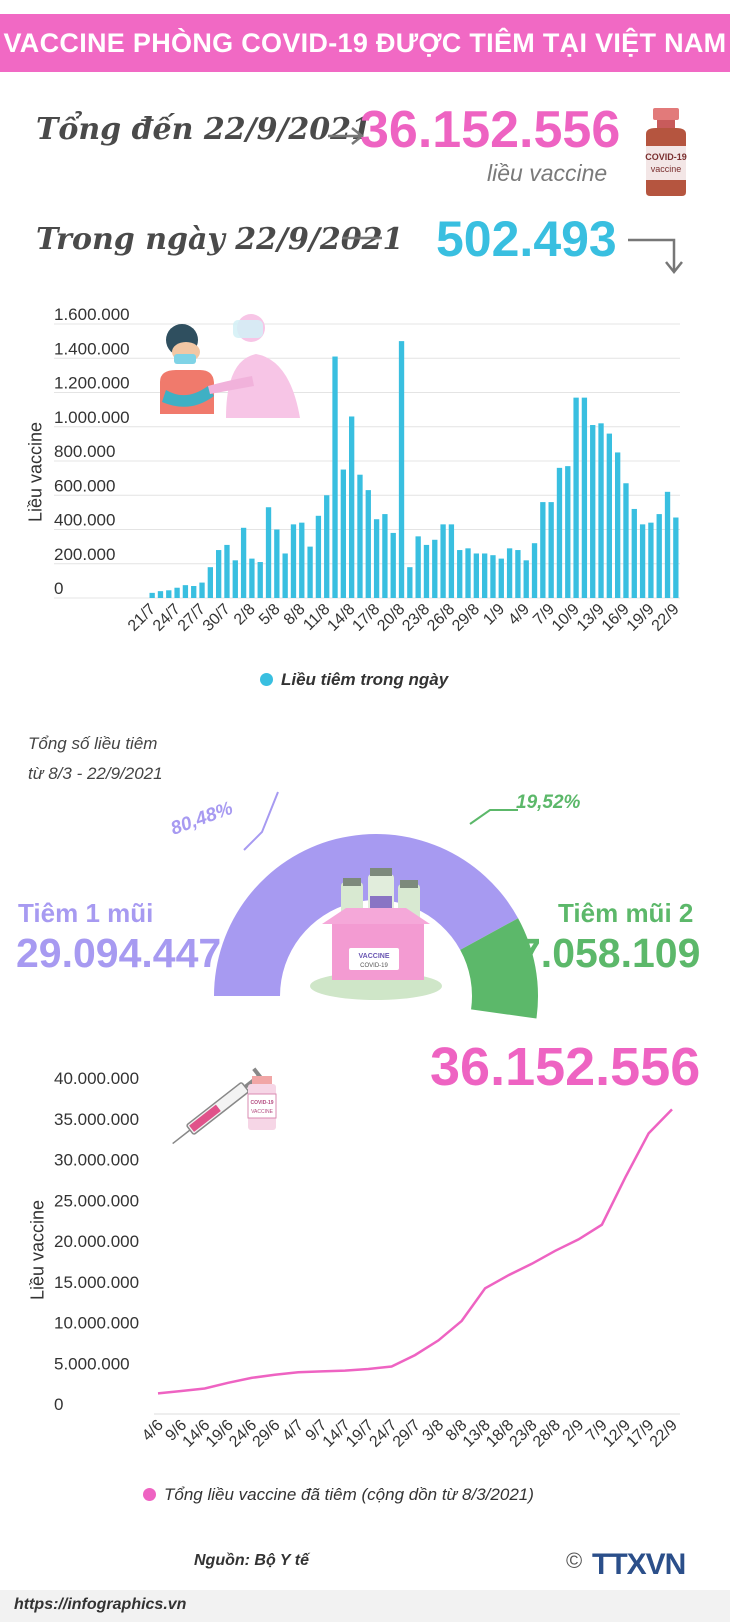 The width and height of the screenshot is (730, 1622). What do you see at coordinates (374, 956) in the screenshot?
I see `box-label-vaccine: VACCINE` at bounding box center [374, 956].